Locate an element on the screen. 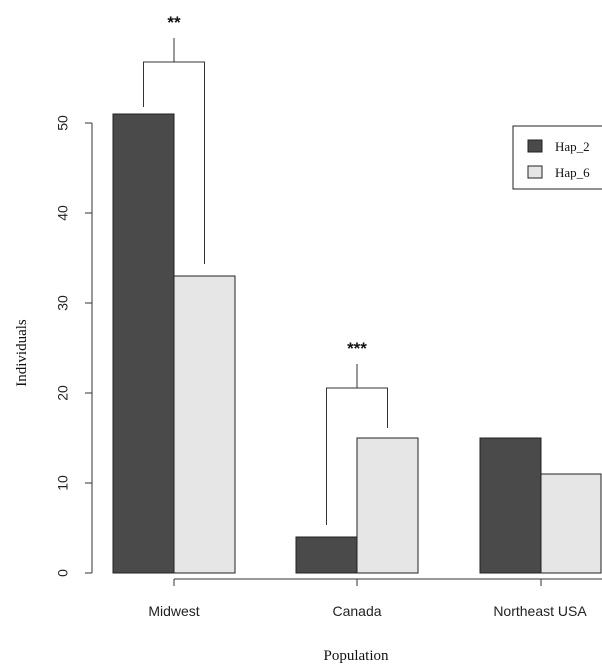 This screenshot has width=602, height=666. bar-hap-6-northeast-usa is located at coordinates (571, 523).